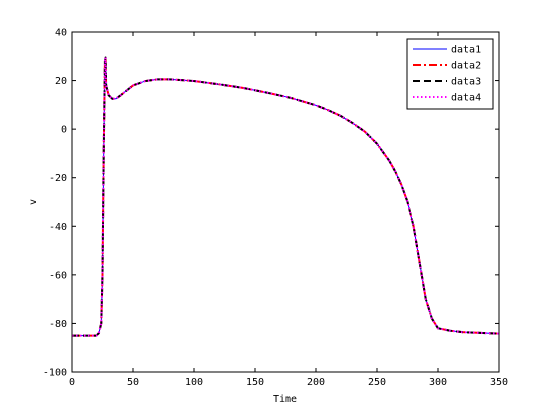 Image resolution: width=550 pixels, height=418 pixels. What do you see at coordinates (33, 202) in the screenshot?
I see `y-axis-label: v` at bounding box center [33, 202].